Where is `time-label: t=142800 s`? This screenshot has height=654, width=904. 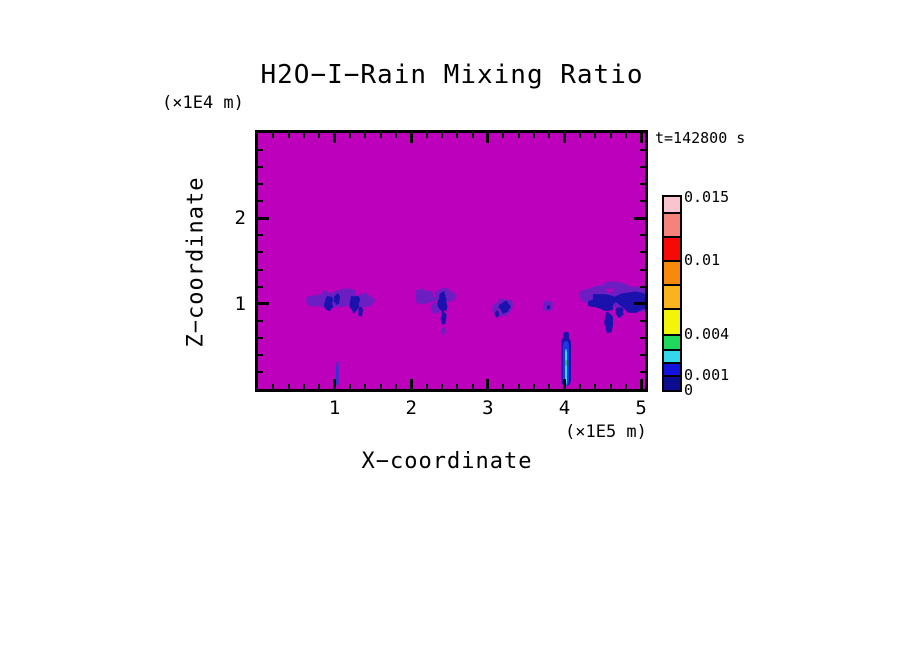 time-label: t=142800 s is located at coordinates (700, 138).